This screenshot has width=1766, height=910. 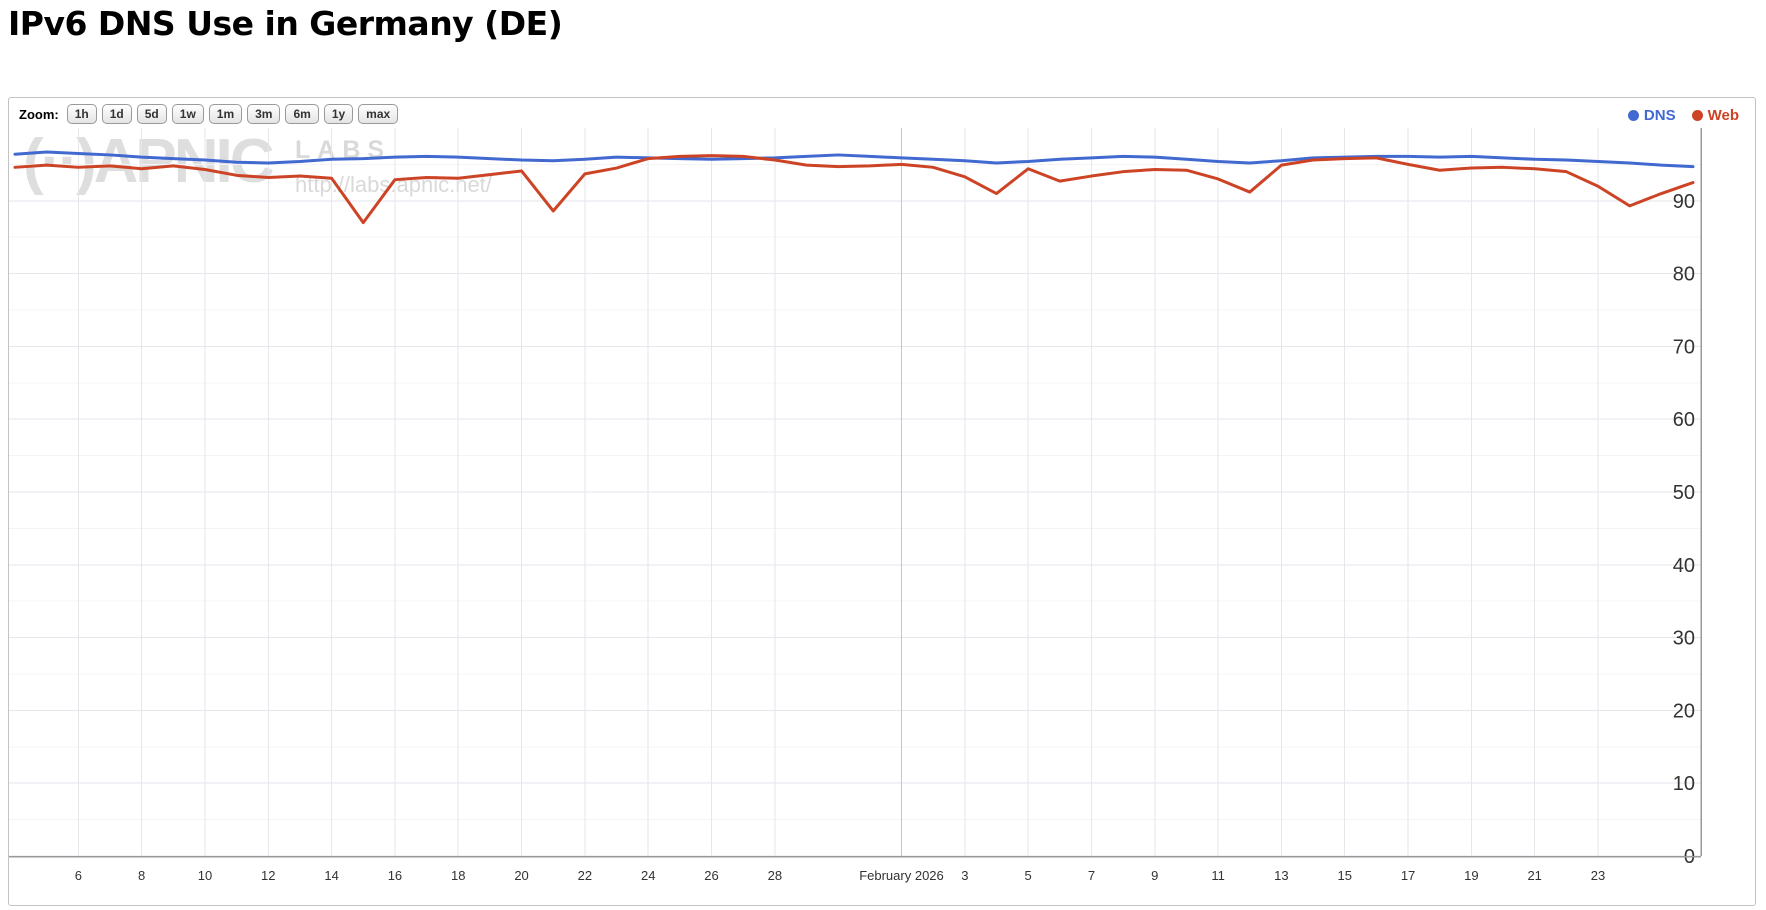 What do you see at coordinates (395, 875) in the screenshot?
I see `x-axis-label: 16` at bounding box center [395, 875].